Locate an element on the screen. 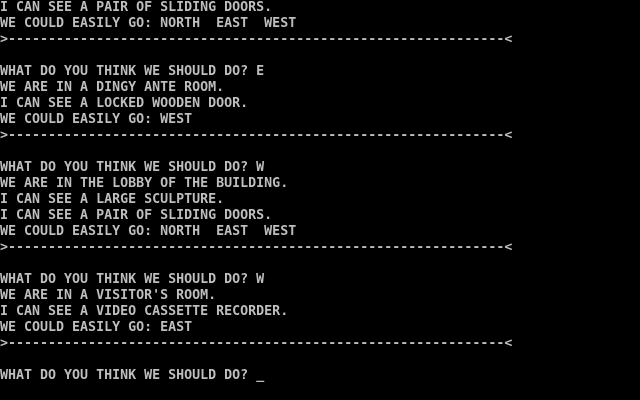 This screenshot has width=640, height=400. prompt-text: WHAT DO YOU THINK WE SHOULD DO? is located at coordinates (128, 375).